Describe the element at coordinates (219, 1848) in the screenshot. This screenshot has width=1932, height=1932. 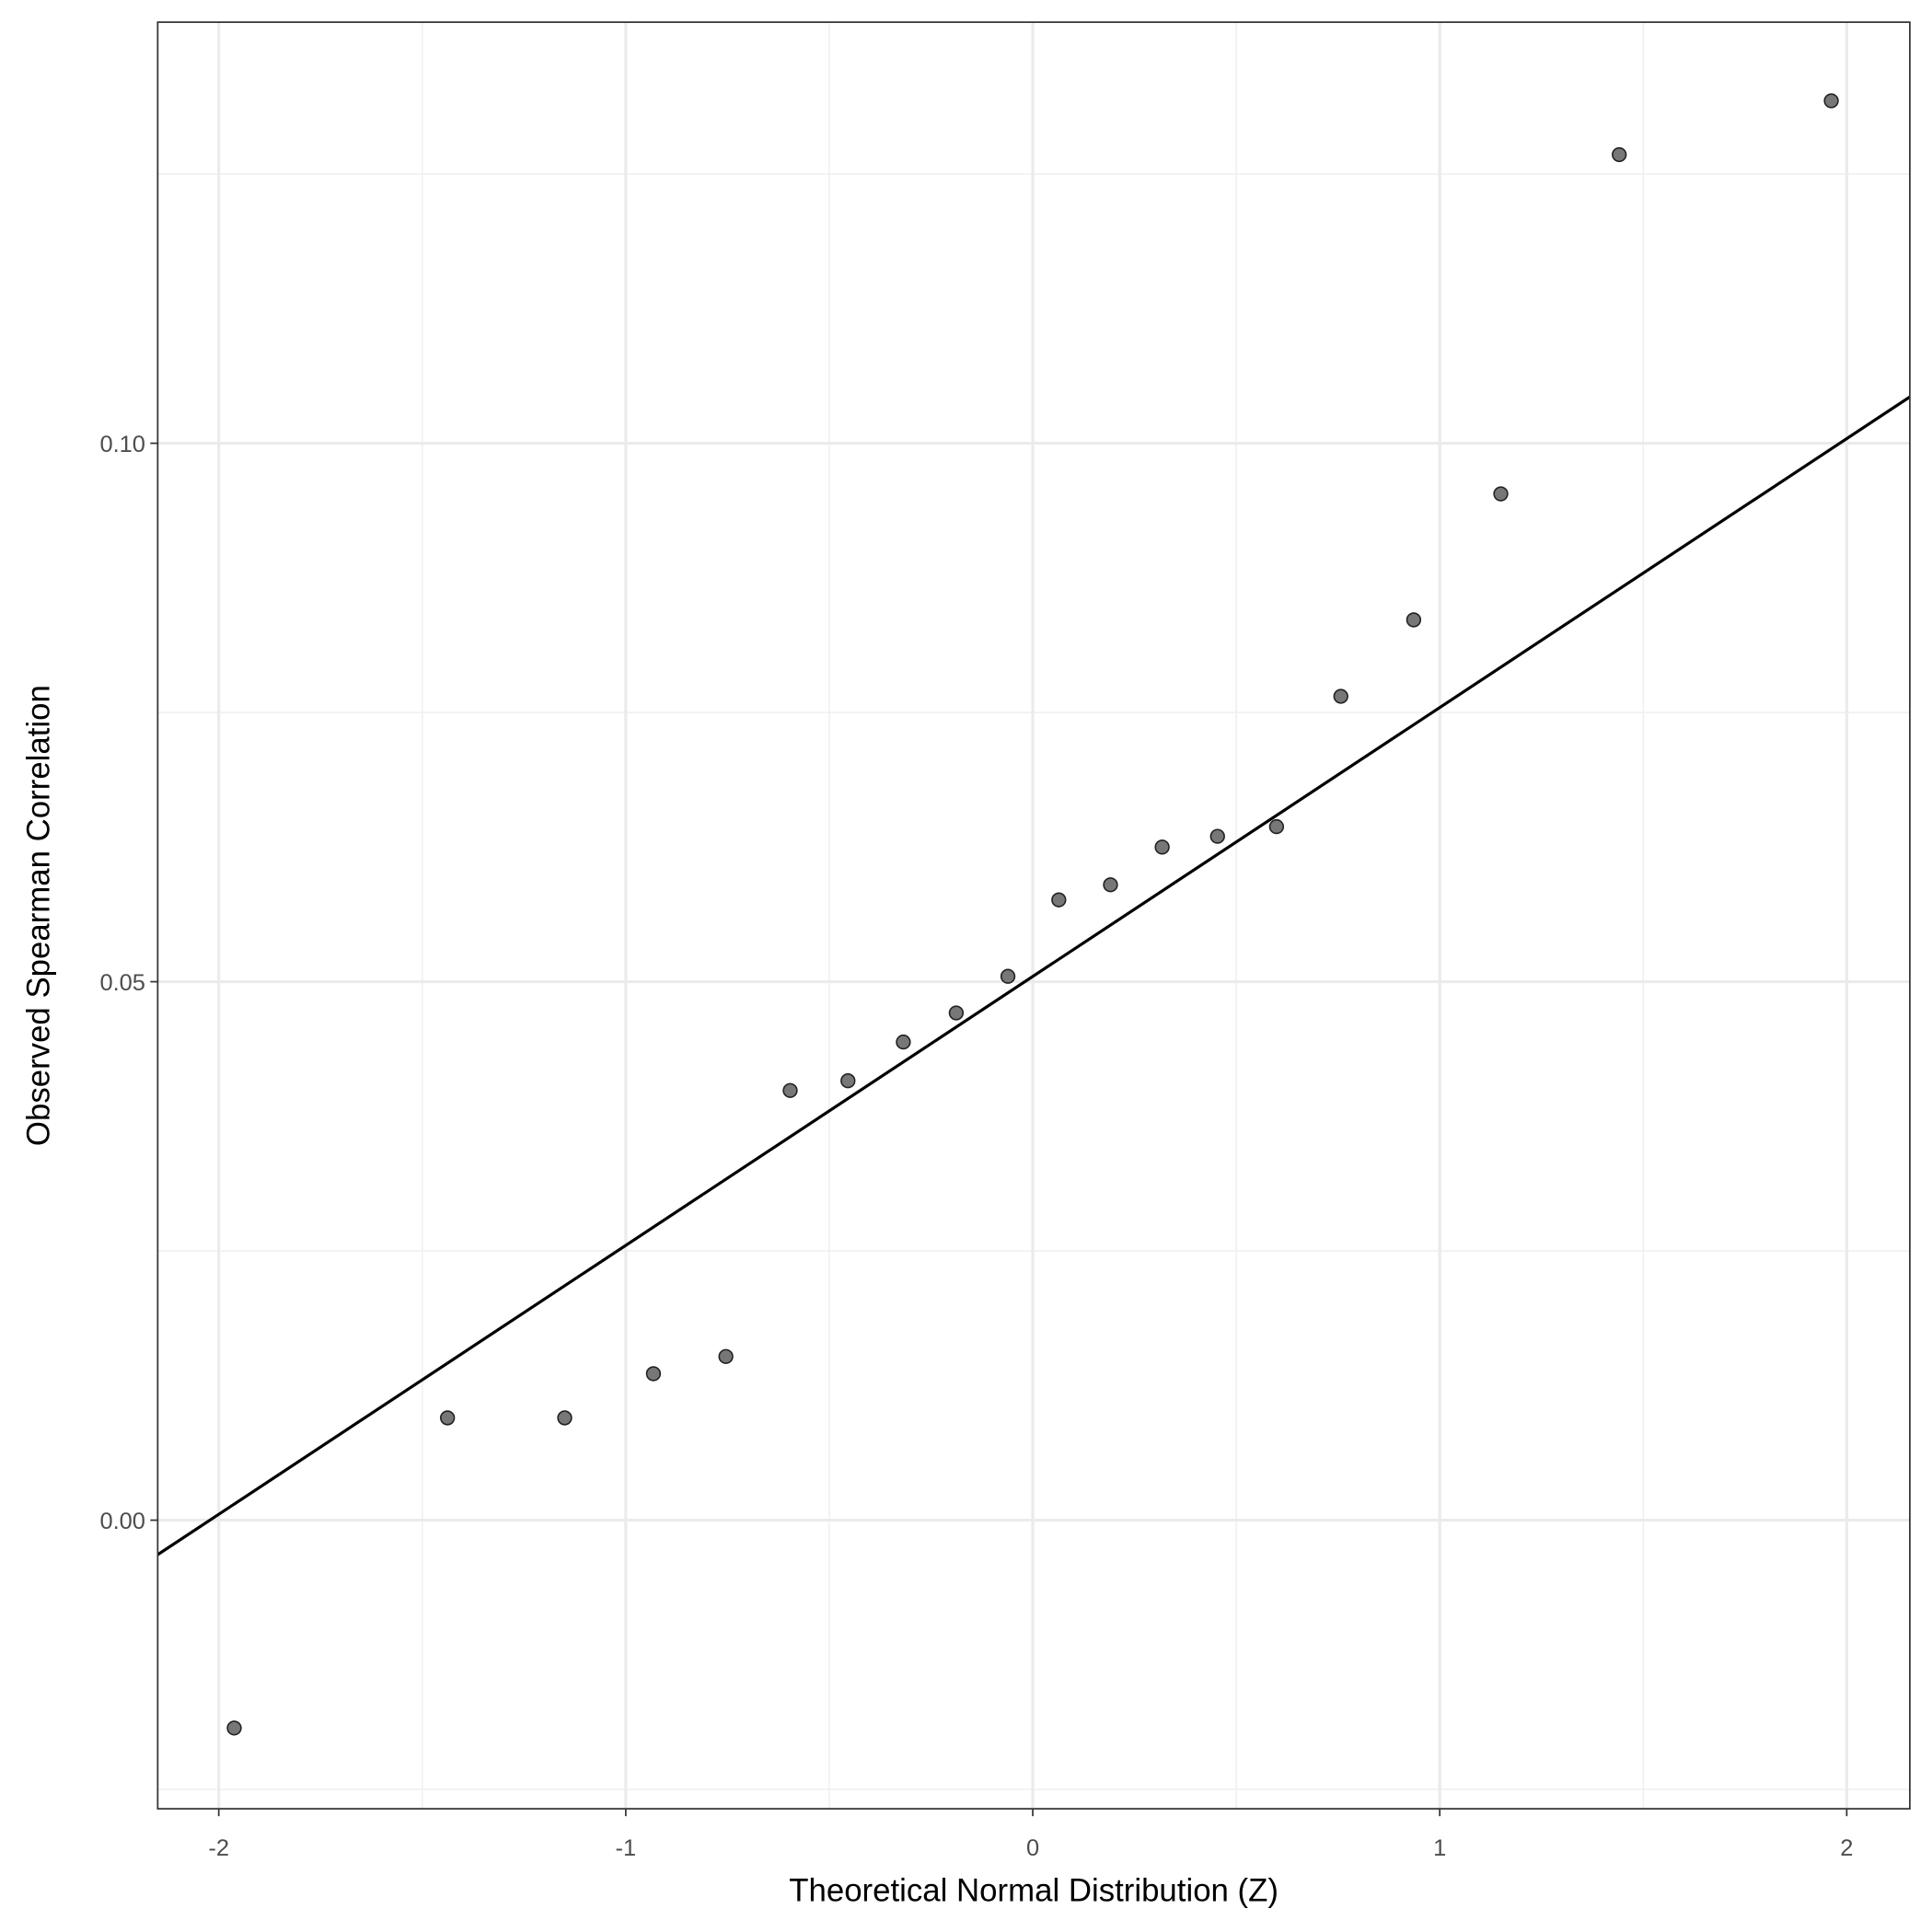
I see `x-tick-label: -2` at that location.